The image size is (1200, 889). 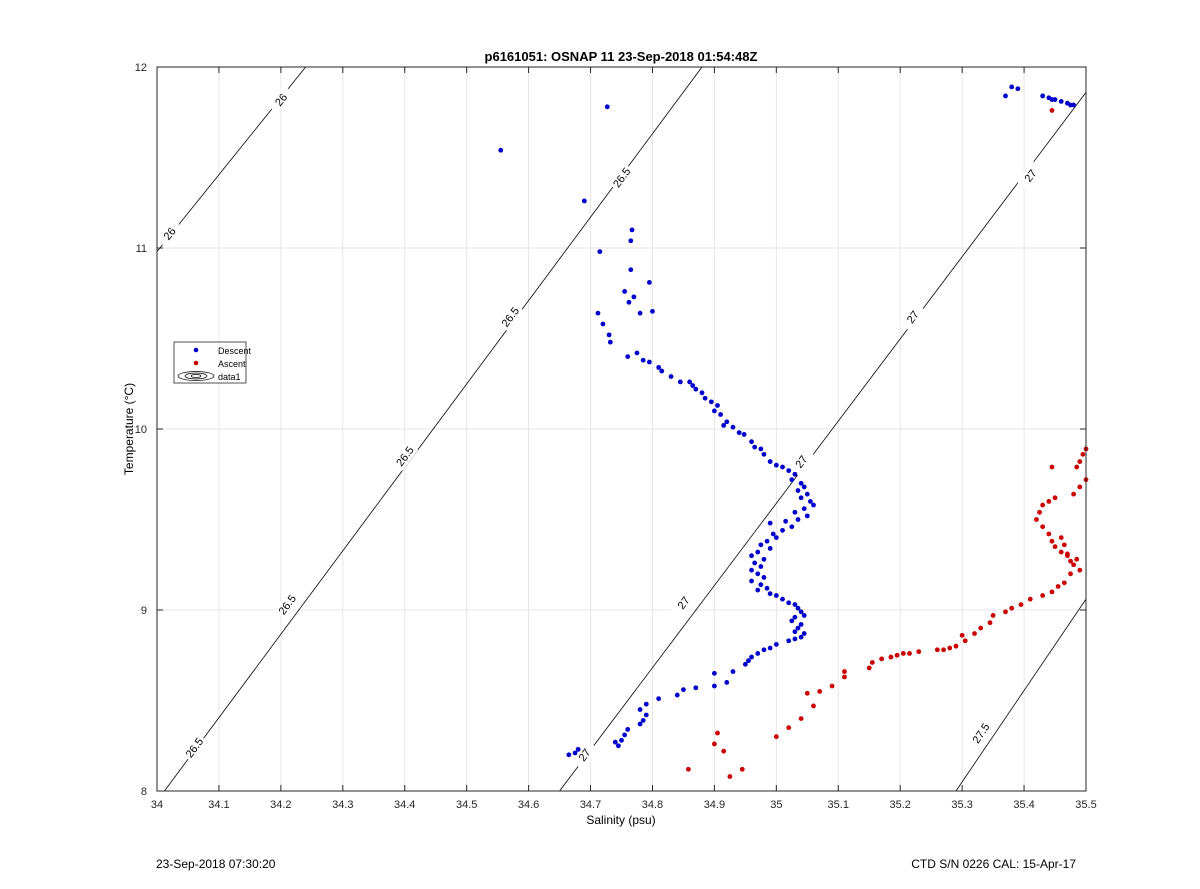 I want to click on x-tick-label: 34.5, so click(x=466, y=805).